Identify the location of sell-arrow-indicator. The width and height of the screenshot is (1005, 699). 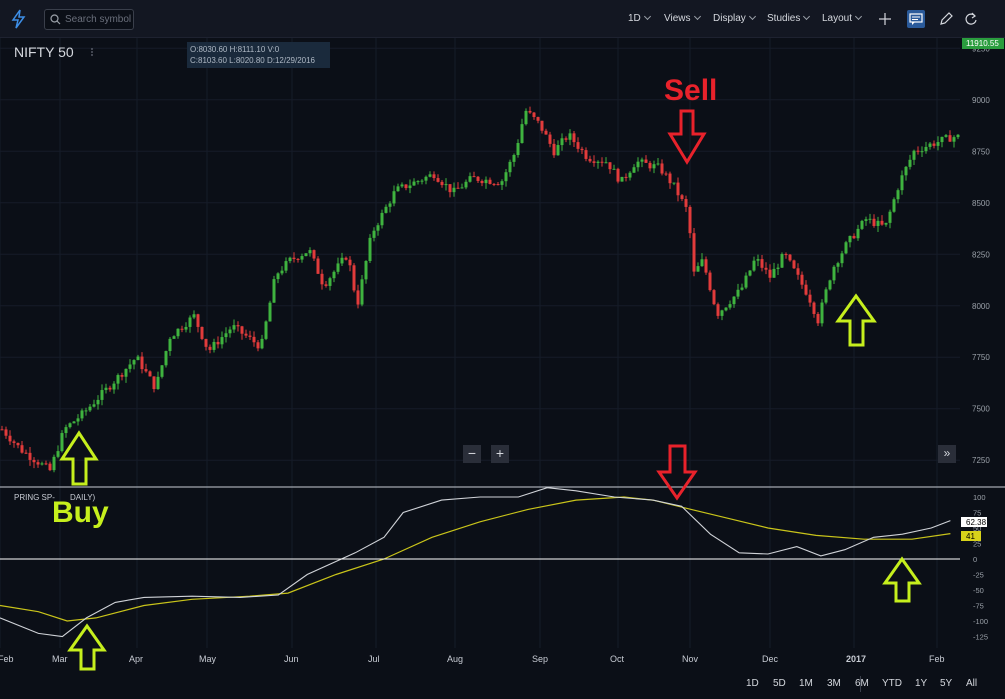
(677, 472).